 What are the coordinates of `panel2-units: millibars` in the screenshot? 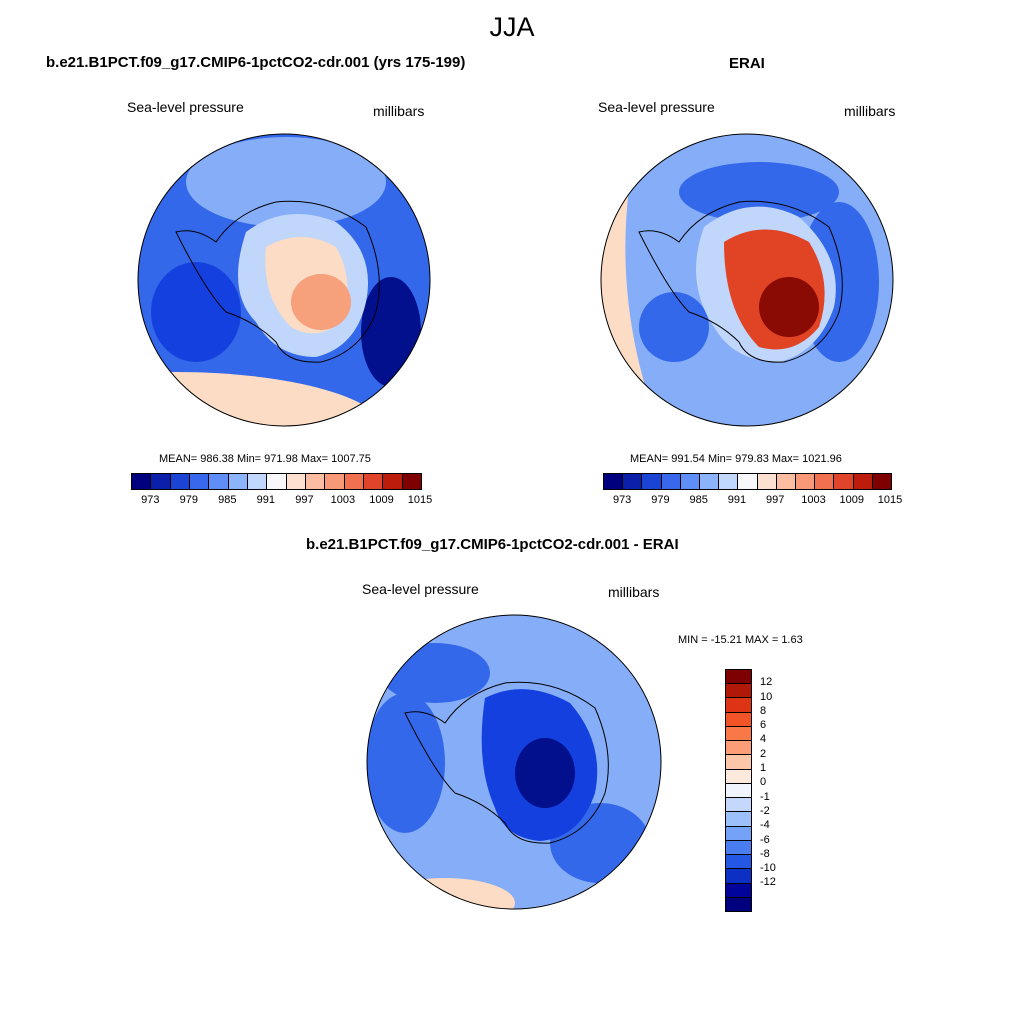 It's located at (870, 111).